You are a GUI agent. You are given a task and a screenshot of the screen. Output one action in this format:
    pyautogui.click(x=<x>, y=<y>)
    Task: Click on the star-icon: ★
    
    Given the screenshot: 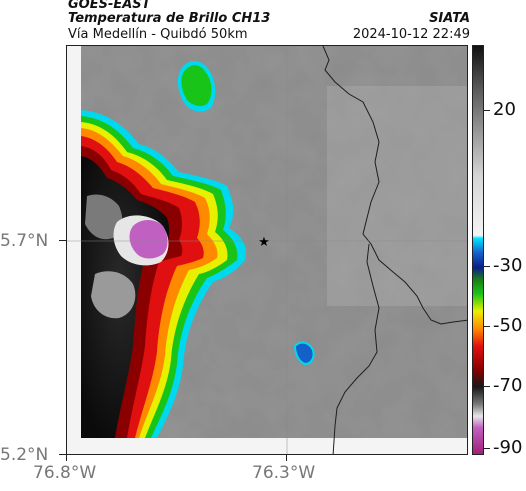 What is the action you would take?
    pyautogui.click(x=264, y=242)
    